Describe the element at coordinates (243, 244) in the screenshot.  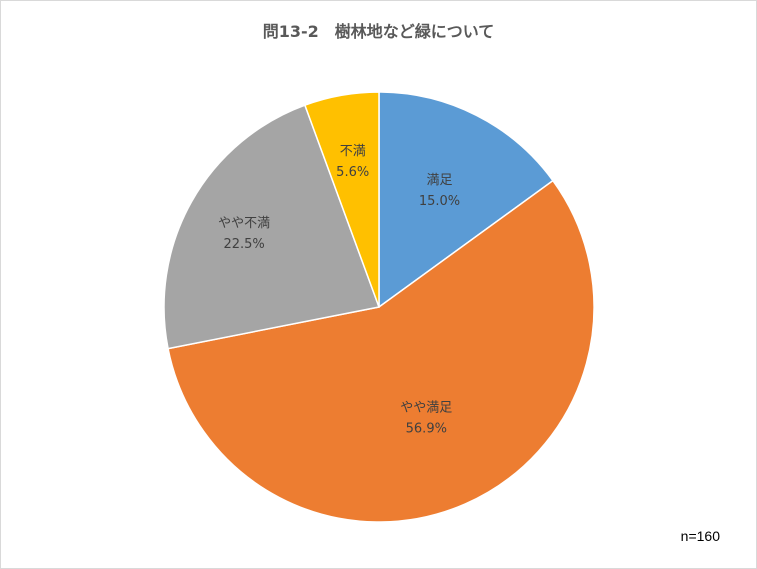
I see `slice-value-label-2: 22.5%` at that location.